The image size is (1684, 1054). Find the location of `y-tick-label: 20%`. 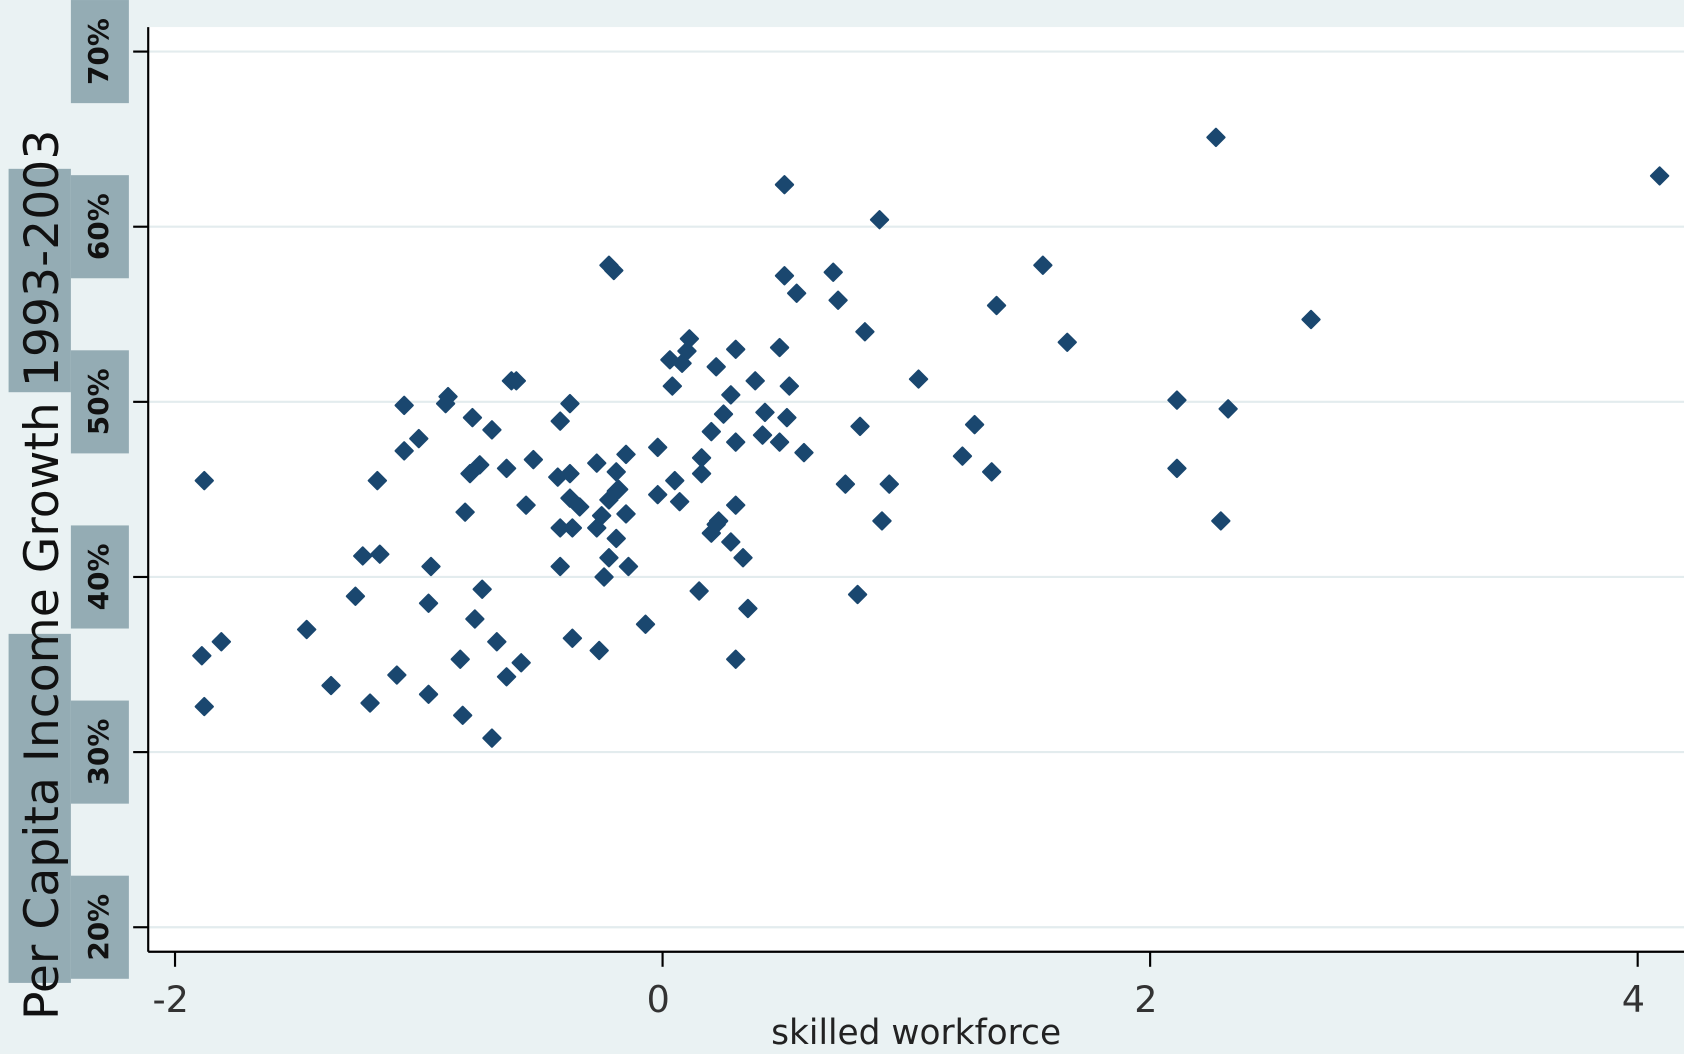

y-tick-label: 20% is located at coordinates (98, 927).